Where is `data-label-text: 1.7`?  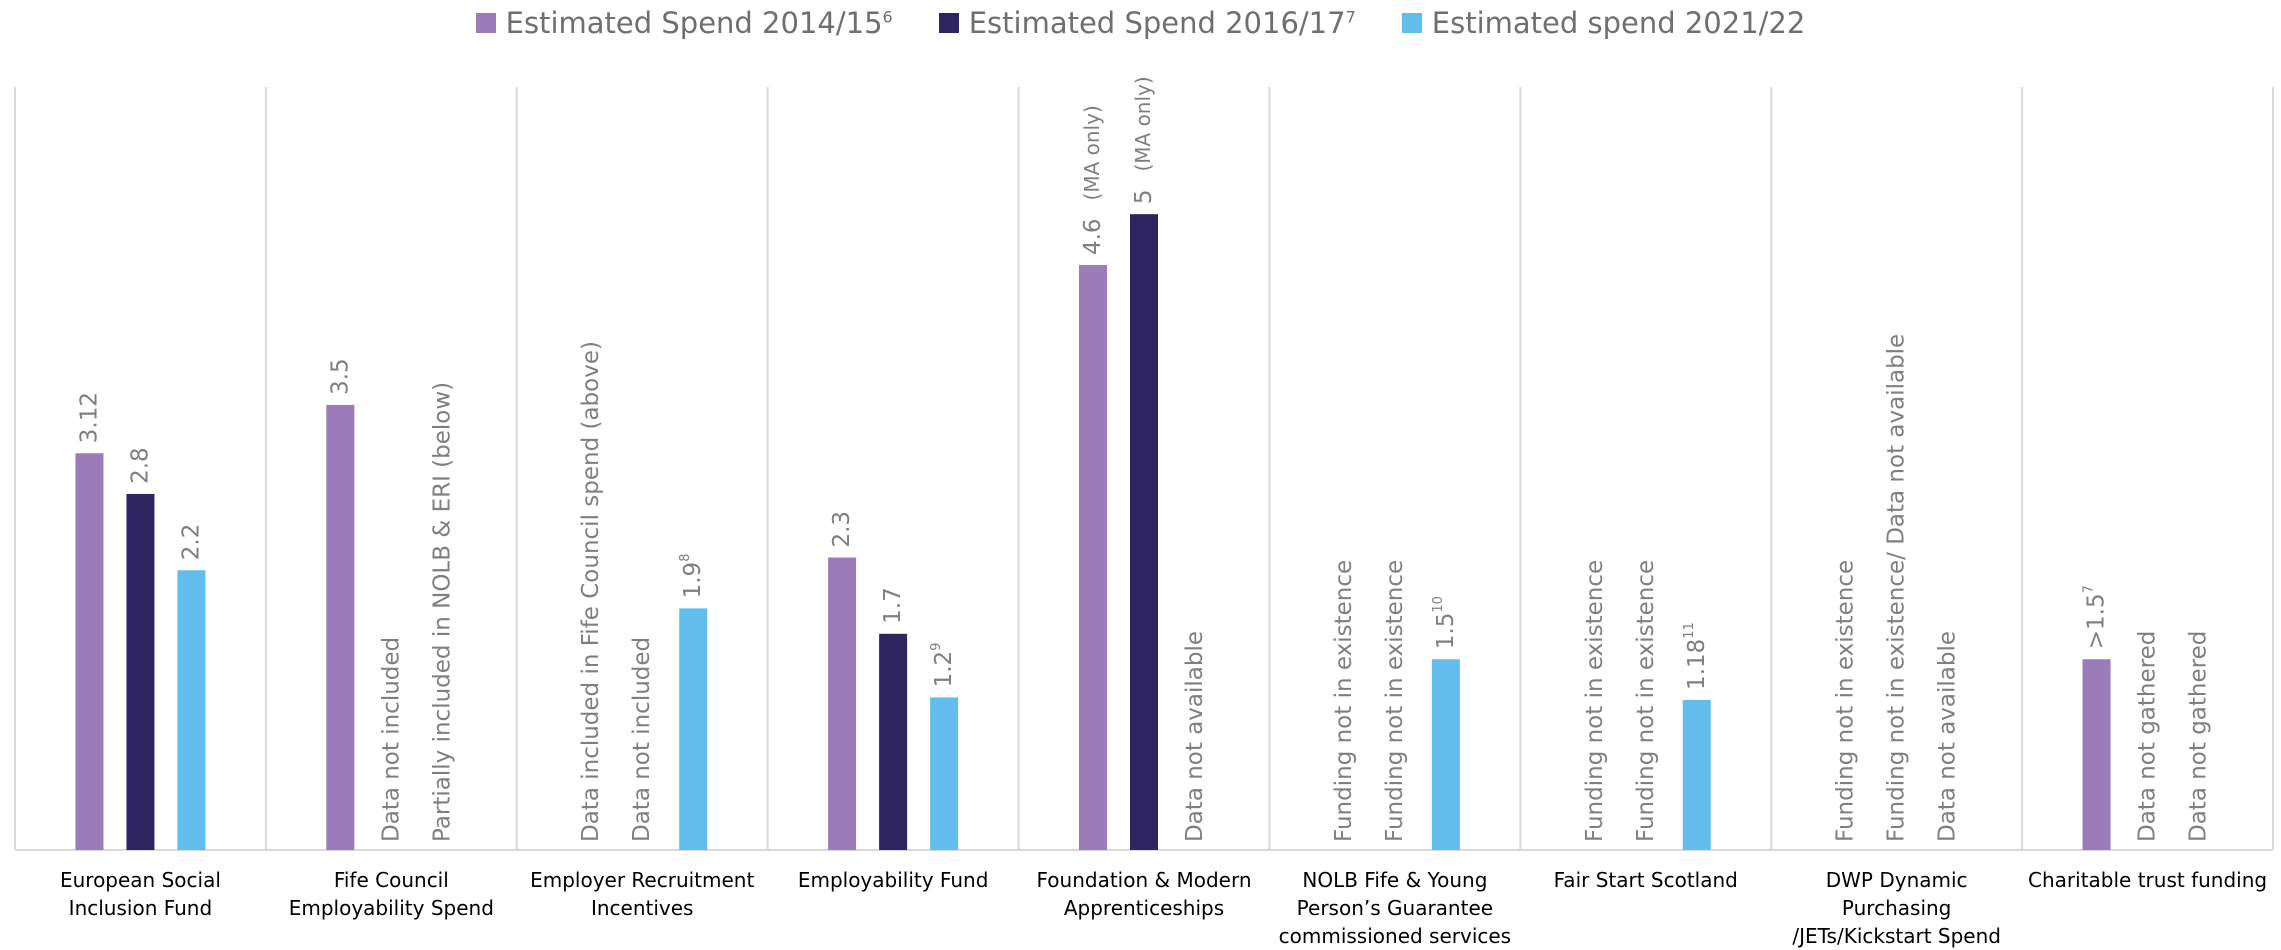
data-label-text: 1.7 is located at coordinates (893, 605).